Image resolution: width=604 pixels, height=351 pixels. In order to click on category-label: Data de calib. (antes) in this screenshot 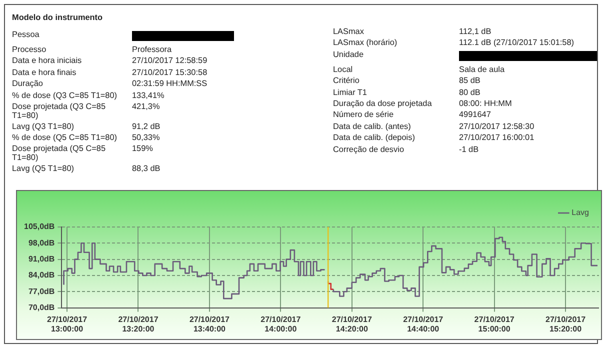, I will do `click(372, 127)`.